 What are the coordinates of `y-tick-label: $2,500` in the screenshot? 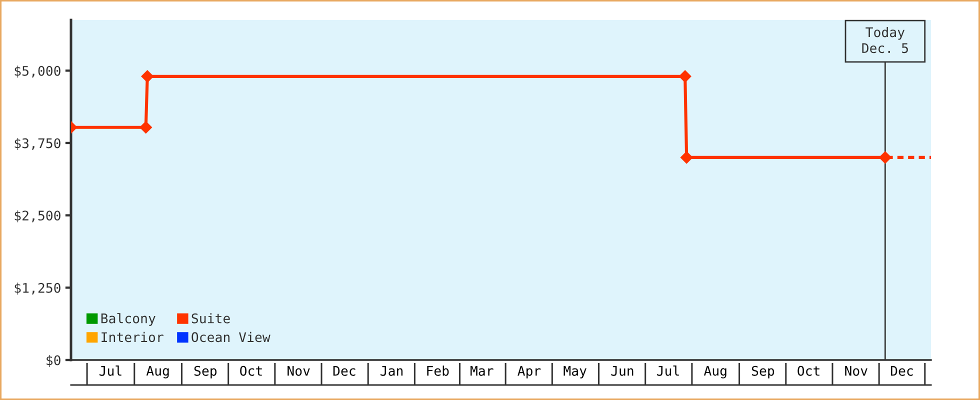 It's located at (37, 216).